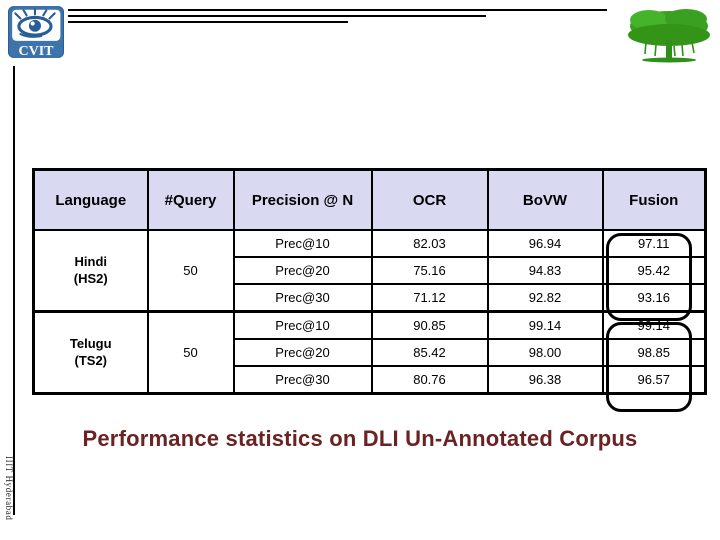  What do you see at coordinates (654, 325) in the screenshot?
I see `fusion-value-cell: 99.14` at bounding box center [654, 325].